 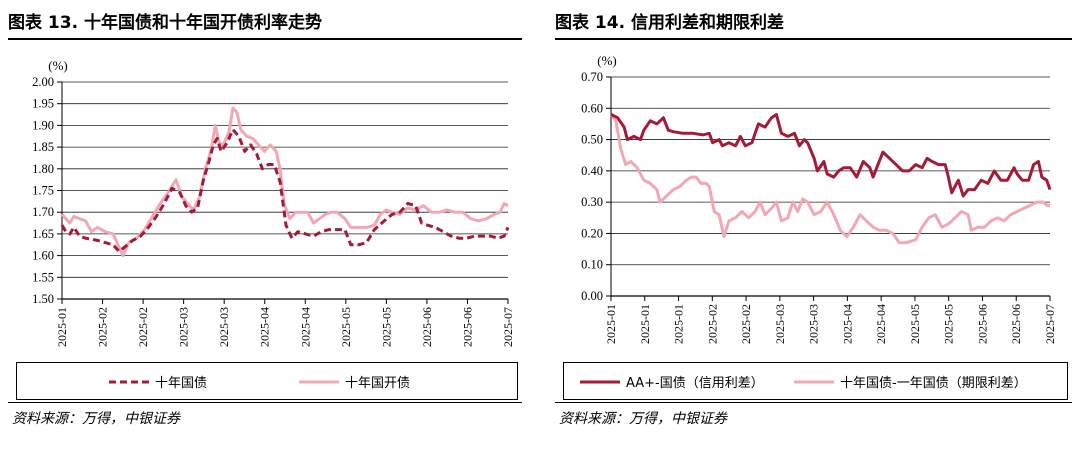 I want to click on right-y-tick-label: 0.20, so click(x=592, y=233).